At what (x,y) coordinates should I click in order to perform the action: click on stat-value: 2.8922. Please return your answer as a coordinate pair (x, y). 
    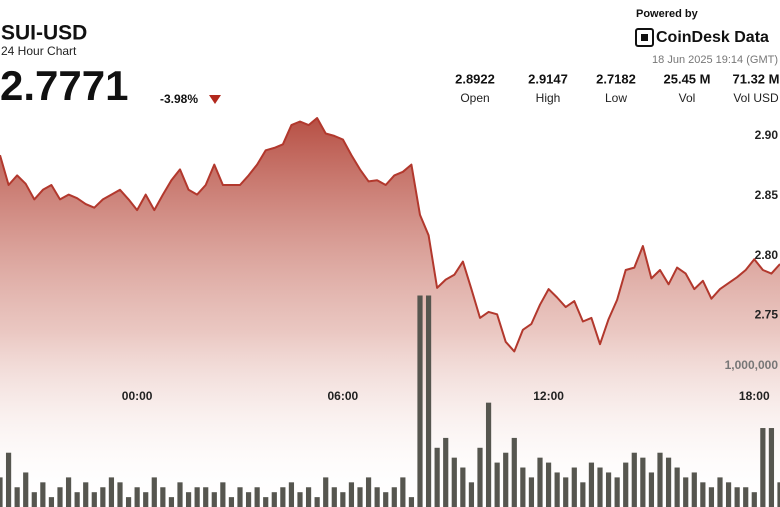
    Looking at the image, I should click on (475, 78).